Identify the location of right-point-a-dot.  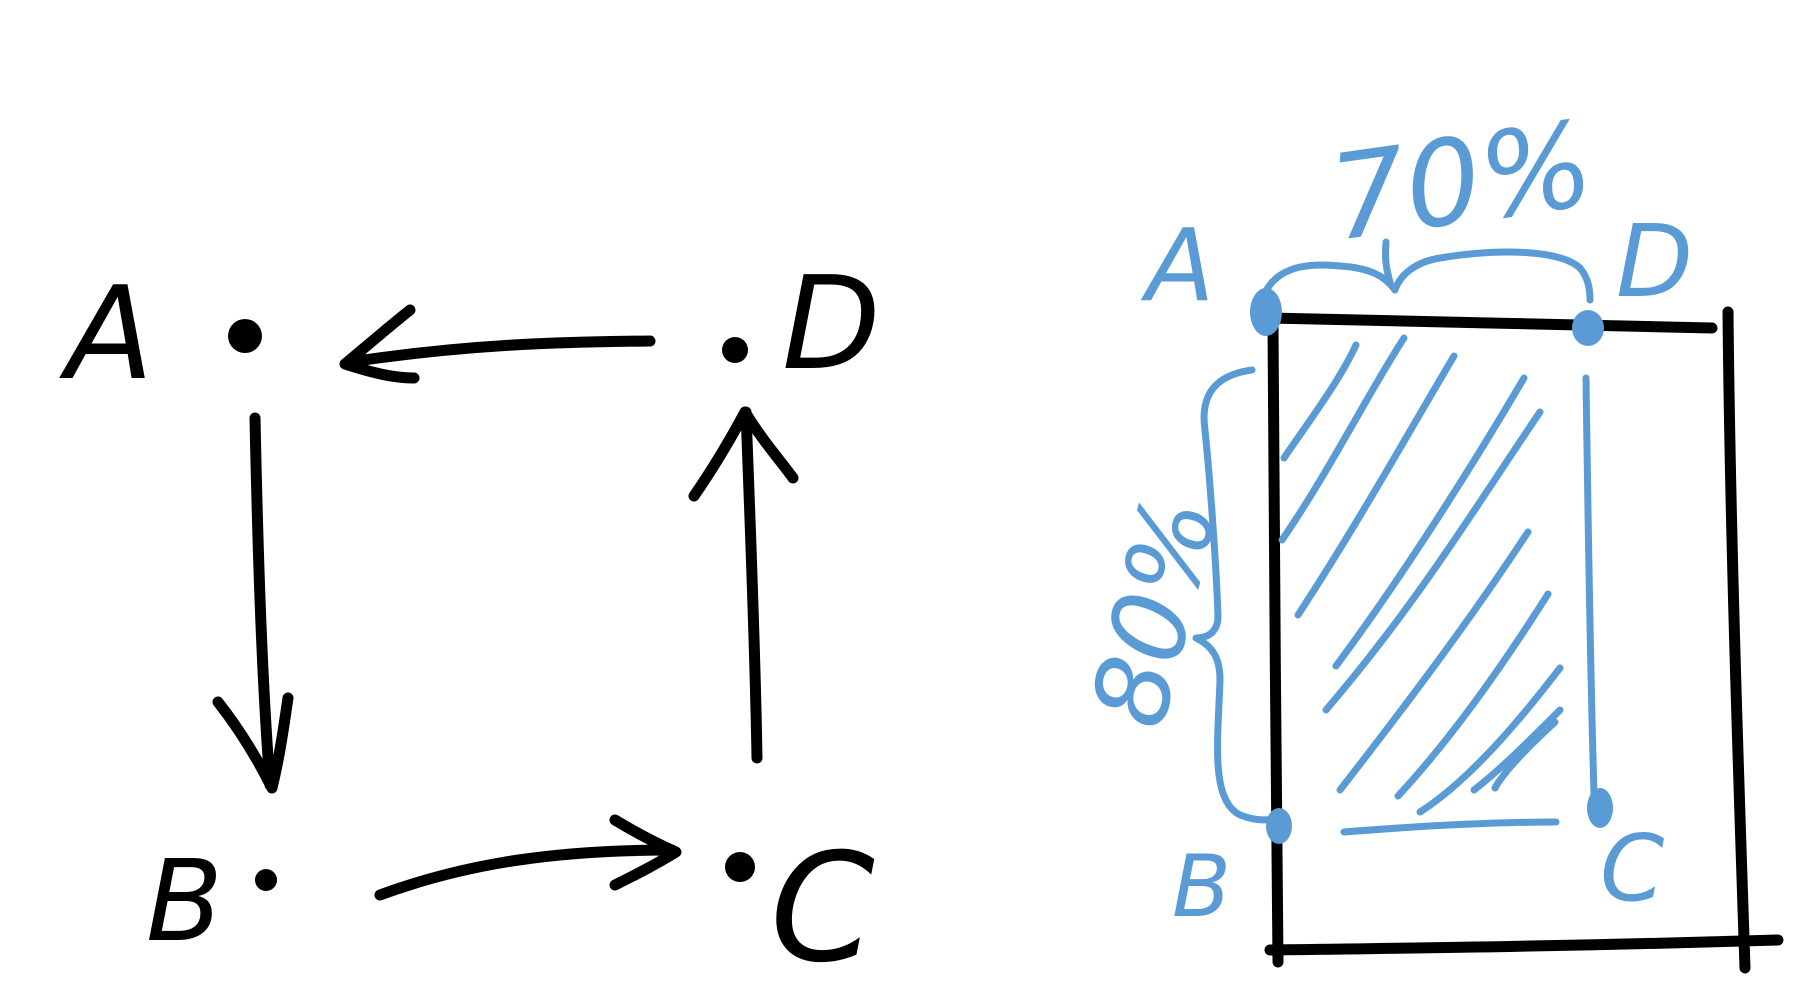
(1266, 312).